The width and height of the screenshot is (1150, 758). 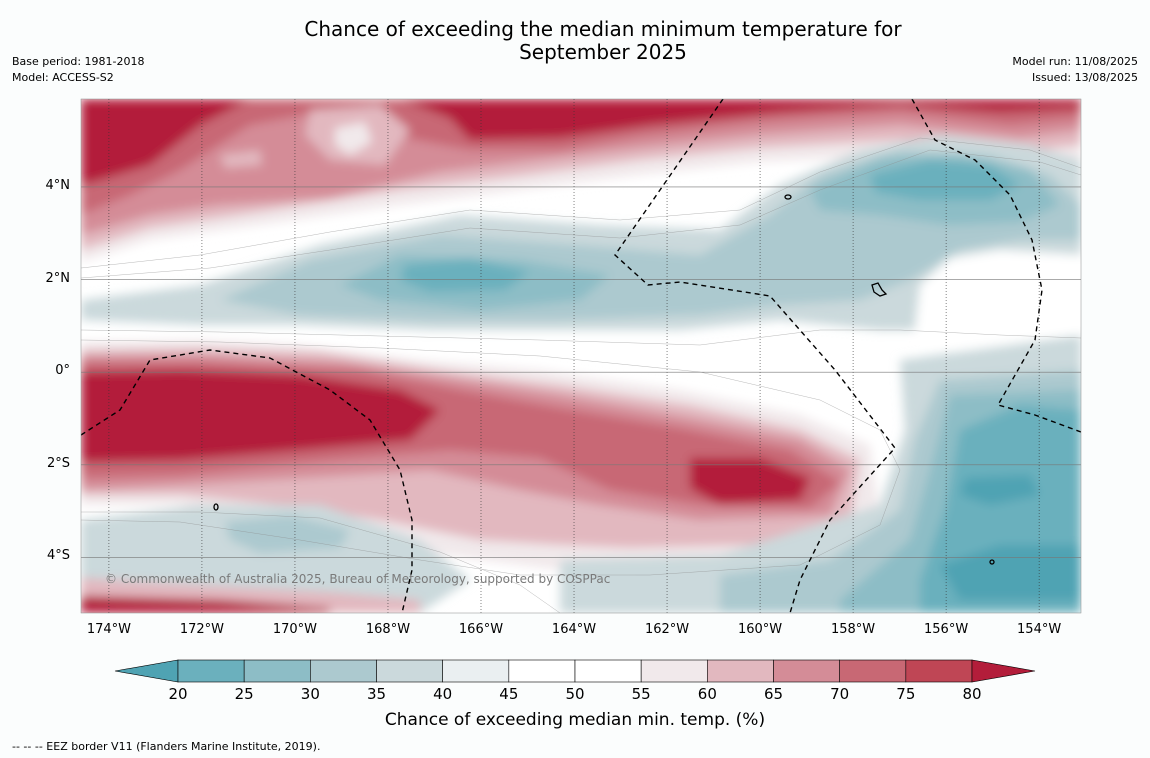 I want to click on south-blue-15-east, so click(x=1010, y=572).